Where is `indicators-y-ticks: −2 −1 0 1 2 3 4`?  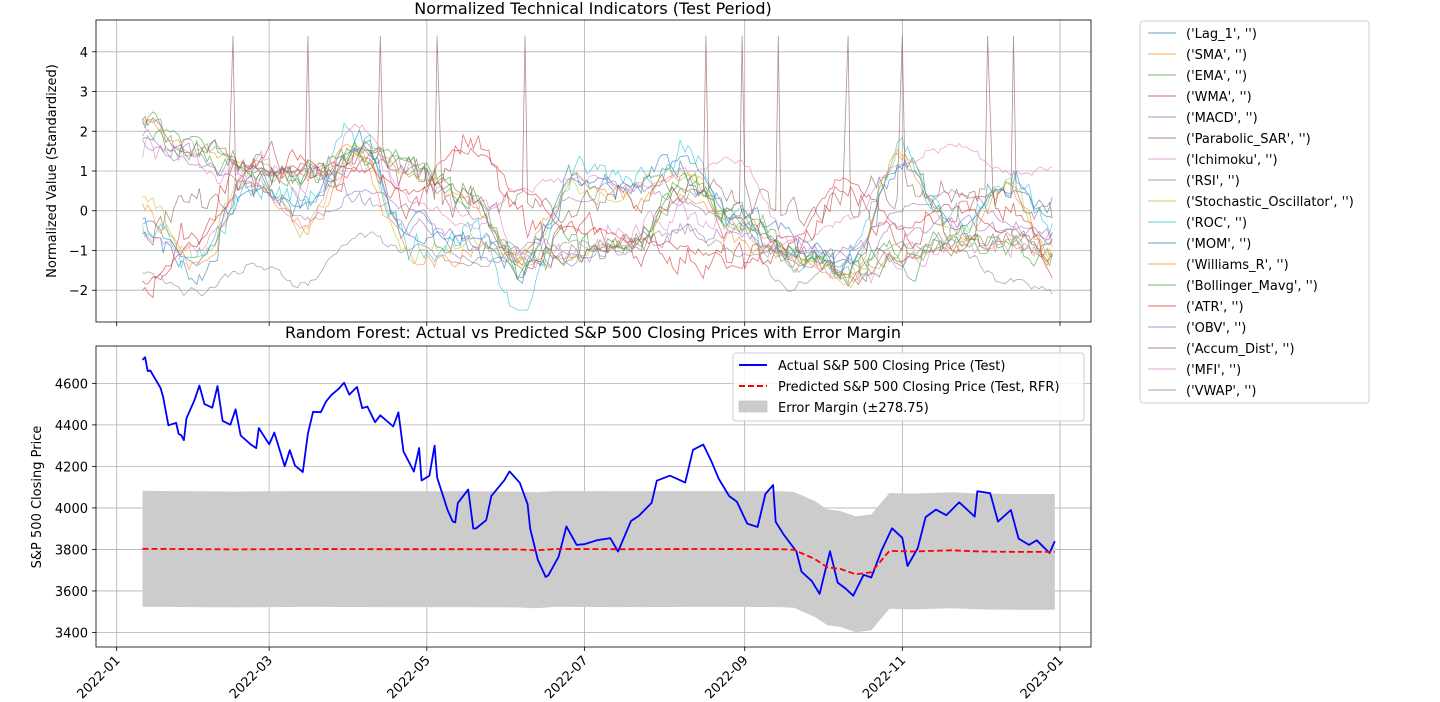
indicators-y-ticks: −2 −1 0 1 2 3 4 is located at coordinates (82, 172).